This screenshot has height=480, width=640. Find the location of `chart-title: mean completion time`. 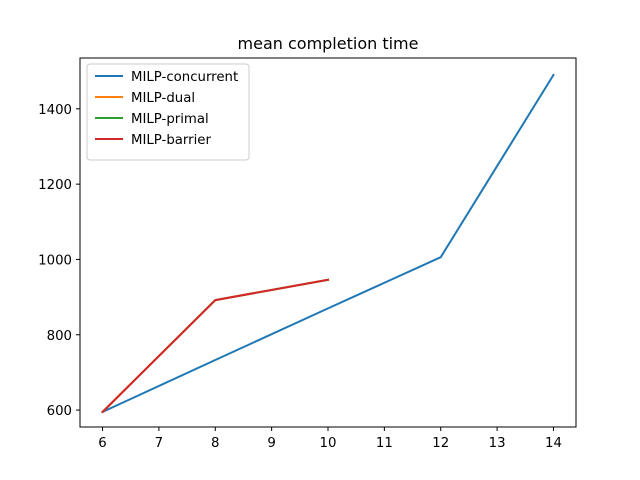

chart-title: mean completion time is located at coordinates (328, 43).